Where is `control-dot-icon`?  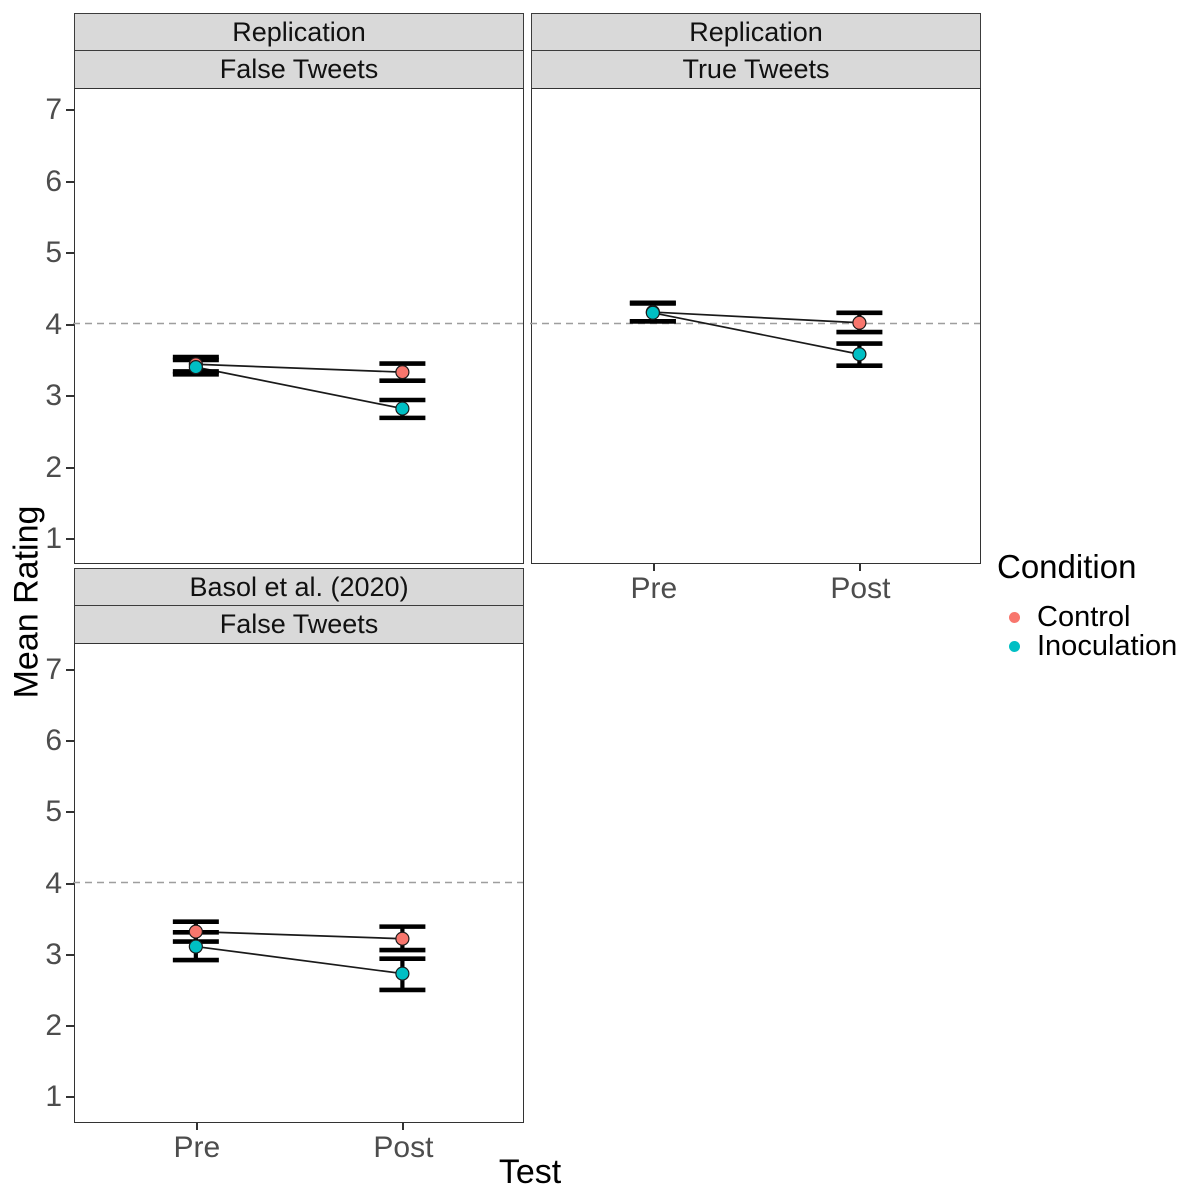 control-dot-icon is located at coordinates (1014, 617).